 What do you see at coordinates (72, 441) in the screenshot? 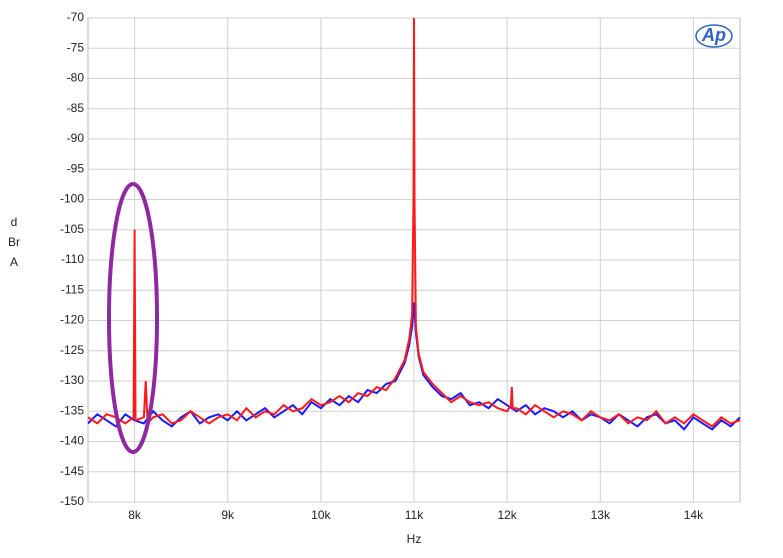
I see `y-tick-label: -140` at bounding box center [72, 441].